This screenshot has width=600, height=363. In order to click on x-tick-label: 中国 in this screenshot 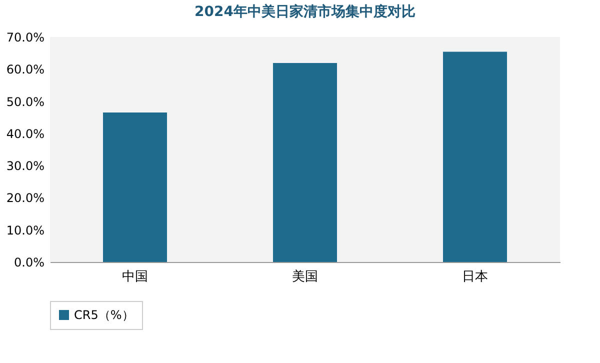, I will do `click(135, 277)`.